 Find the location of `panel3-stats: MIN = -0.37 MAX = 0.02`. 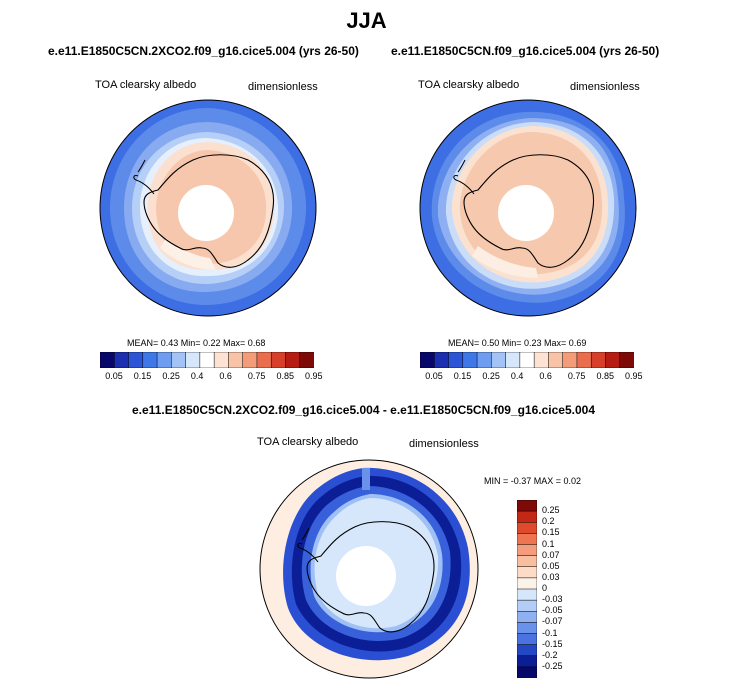

panel3-stats: MIN = -0.37 MAX = 0.02 is located at coordinates (533, 481).